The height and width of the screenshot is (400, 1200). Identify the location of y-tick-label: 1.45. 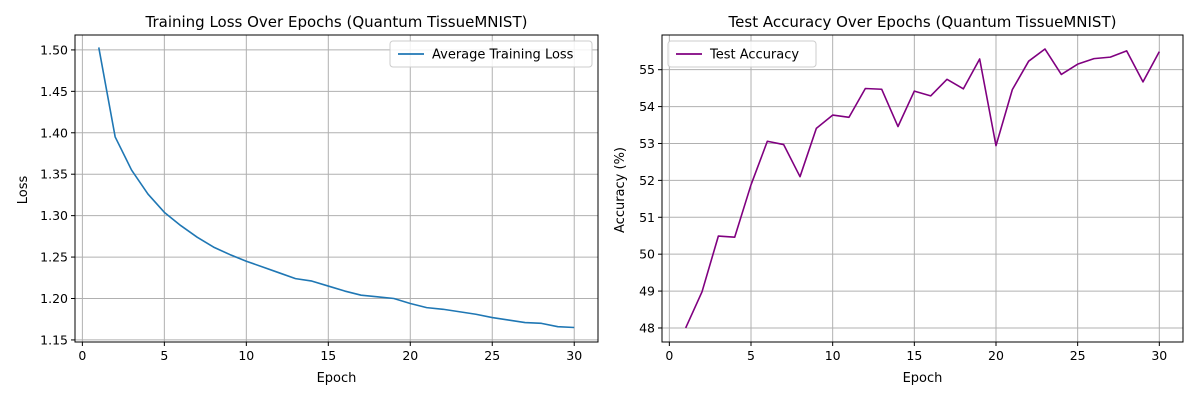
(54, 91).